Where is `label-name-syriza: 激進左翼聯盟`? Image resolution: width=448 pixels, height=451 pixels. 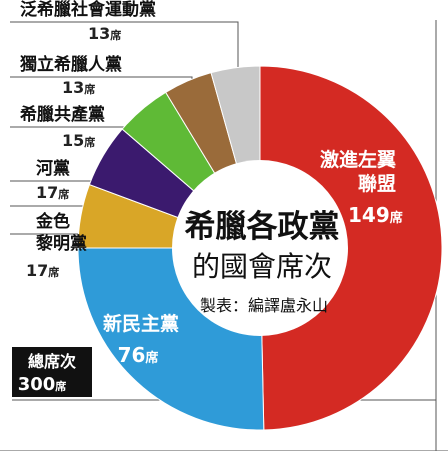 label-name-syriza: 激進左翼聯盟 is located at coordinates (358, 171).